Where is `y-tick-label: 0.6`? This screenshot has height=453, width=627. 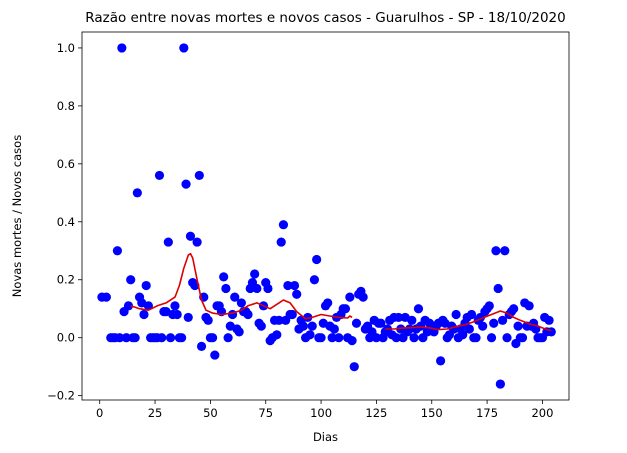
y-tick-label: 0.6 is located at coordinates (66, 164).